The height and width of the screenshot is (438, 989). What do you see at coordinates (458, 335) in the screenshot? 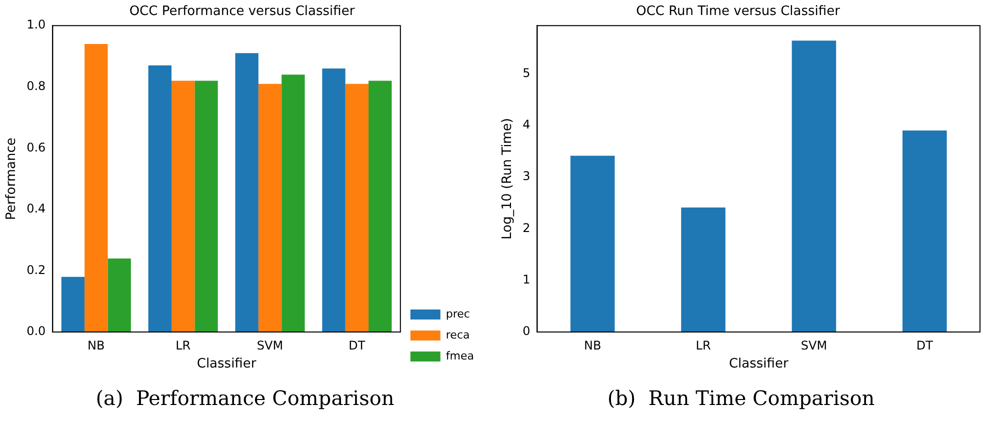
I see `legend-label: reca` at bounding box center [458, 335].